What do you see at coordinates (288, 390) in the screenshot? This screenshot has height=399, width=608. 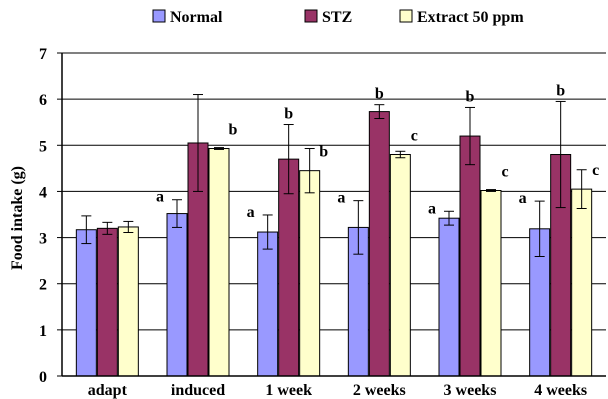 I see `x-tick-label: 1 week` at bounding box center [288, 390].